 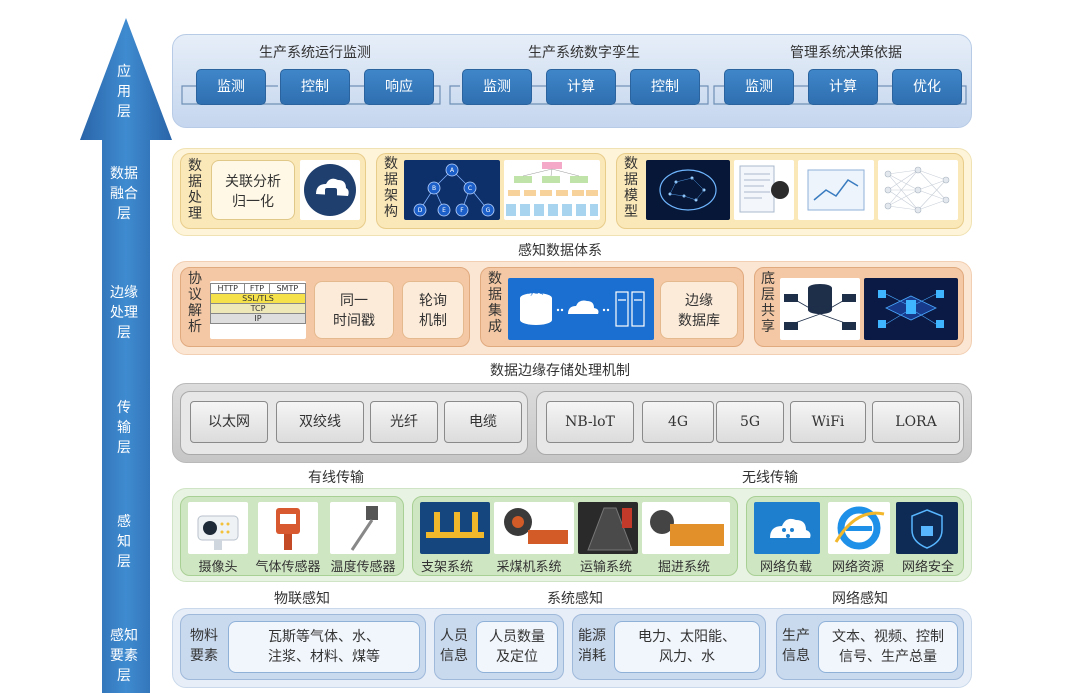 What do you see at coordinates (796, 646) in the screenshot?
I see `production-info-label: 生产 信息` at bounding box center [796, 646].